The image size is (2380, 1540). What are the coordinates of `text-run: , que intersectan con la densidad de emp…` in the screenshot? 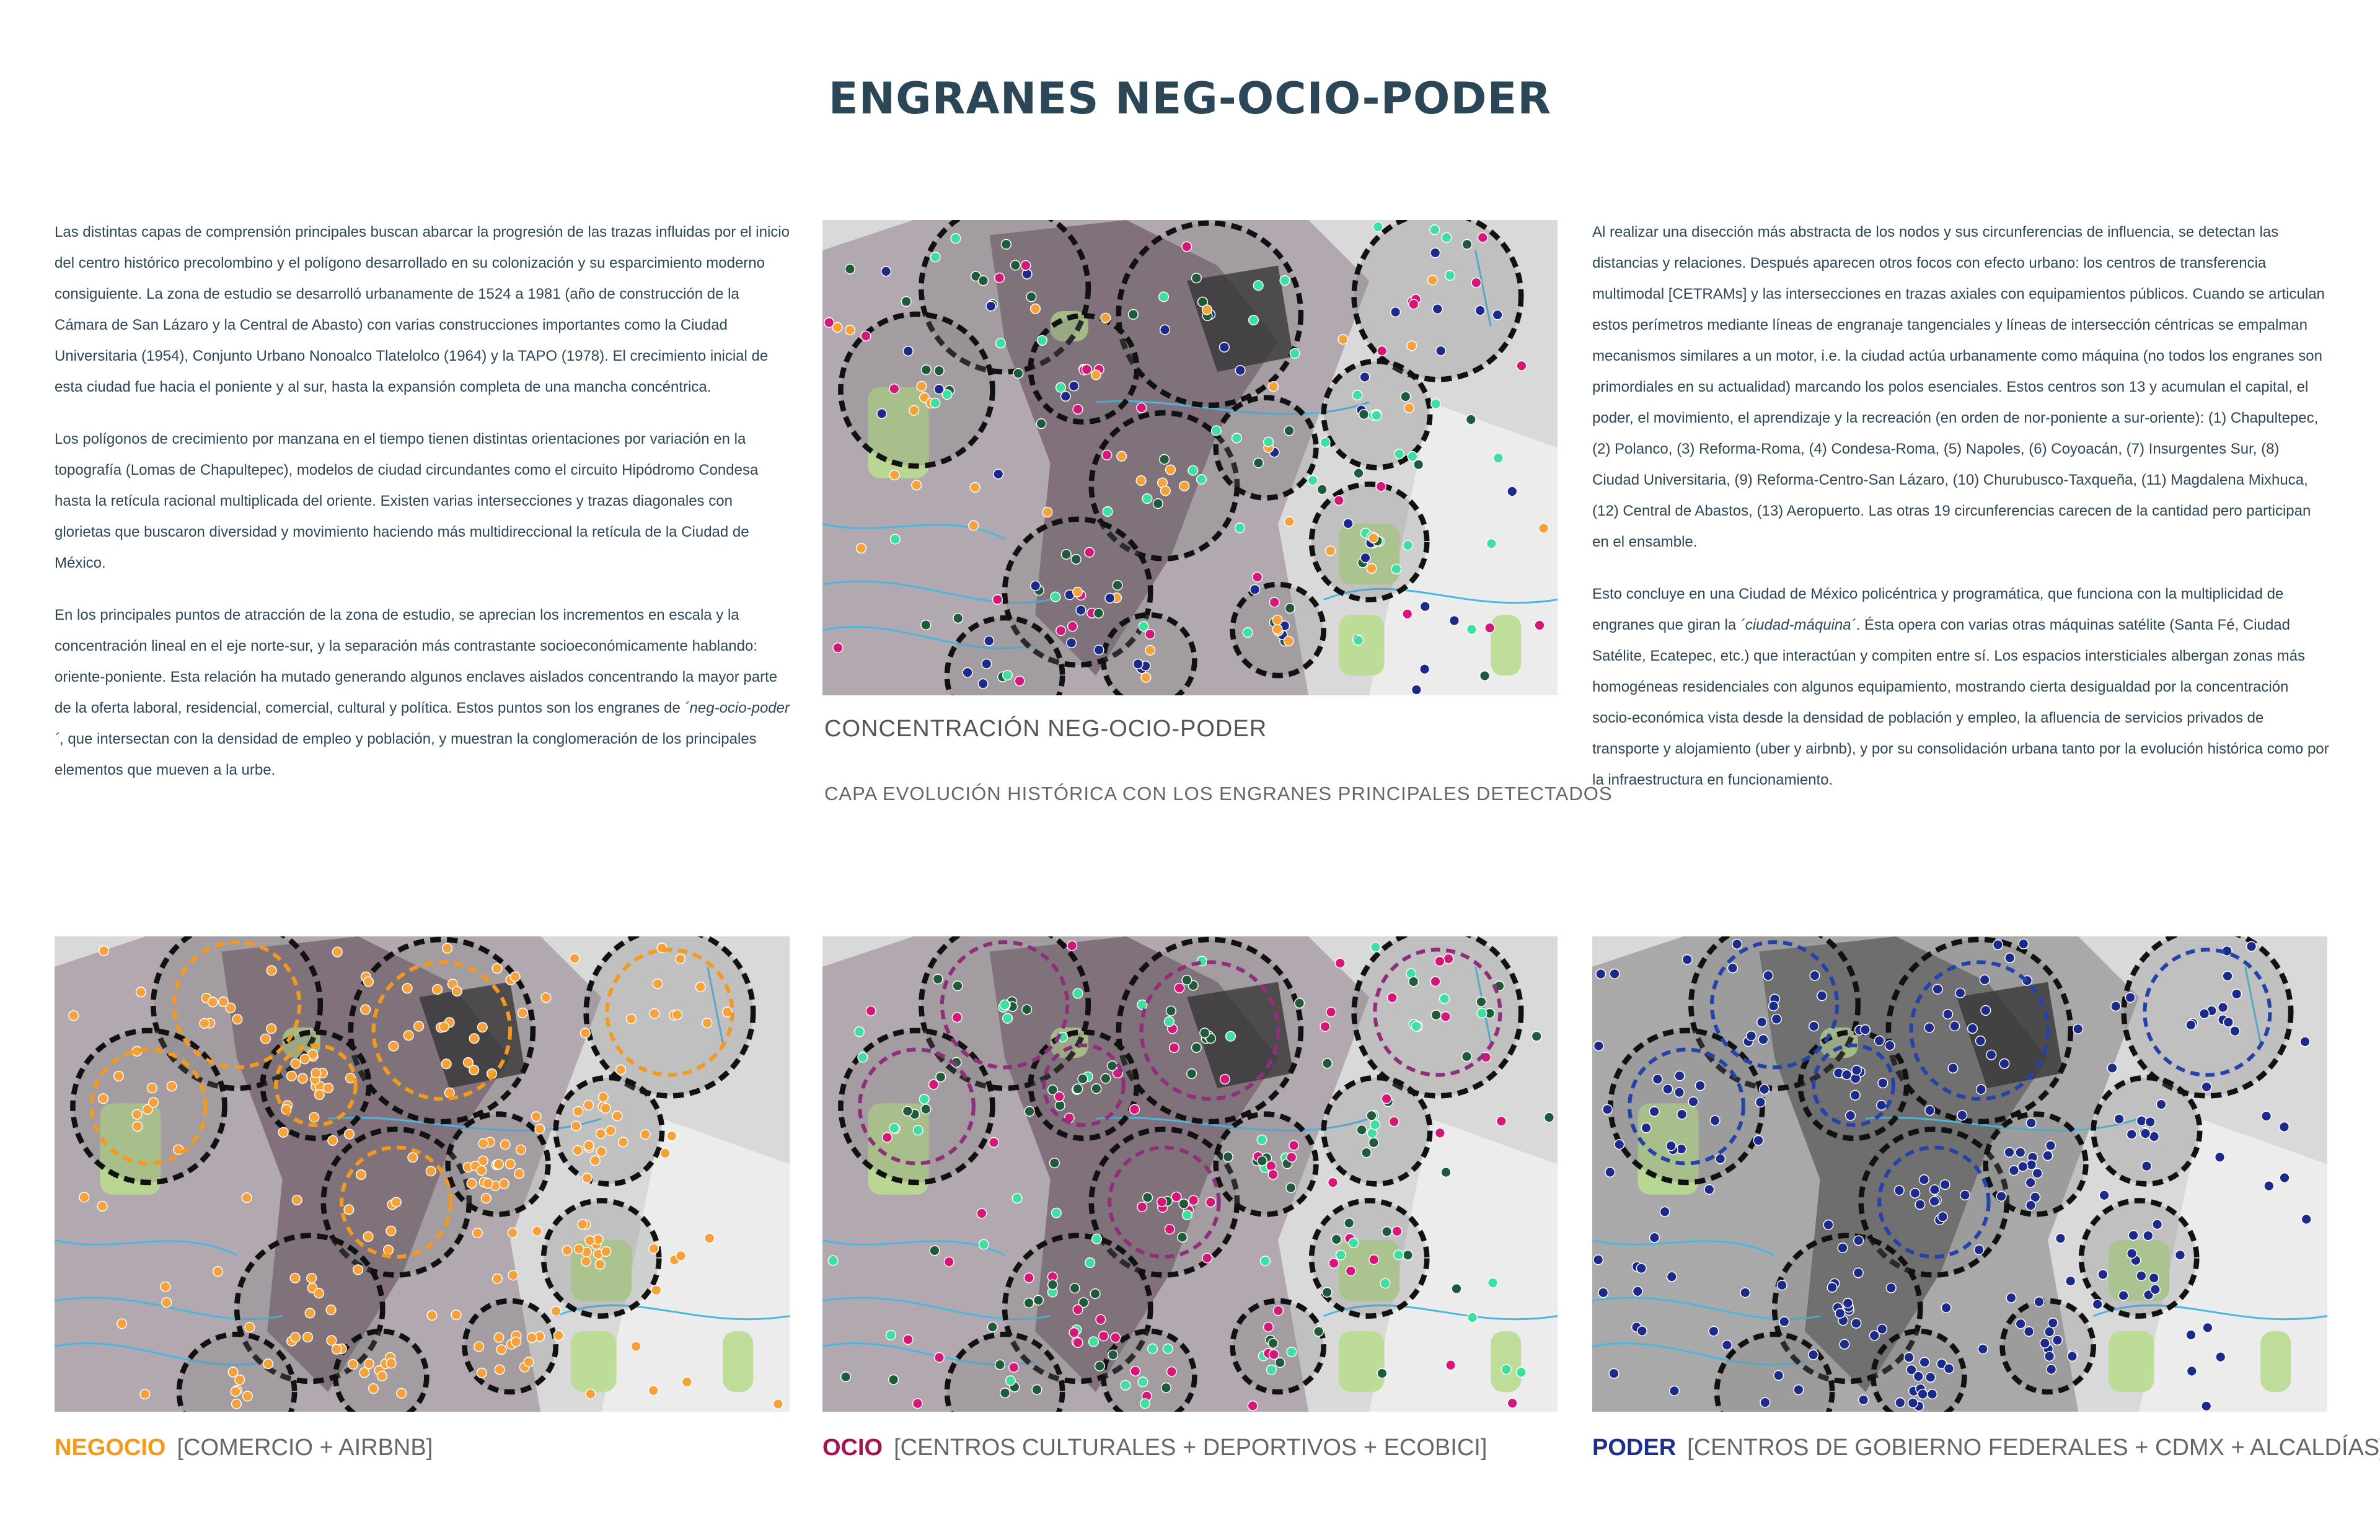 It's located at (406, 754).